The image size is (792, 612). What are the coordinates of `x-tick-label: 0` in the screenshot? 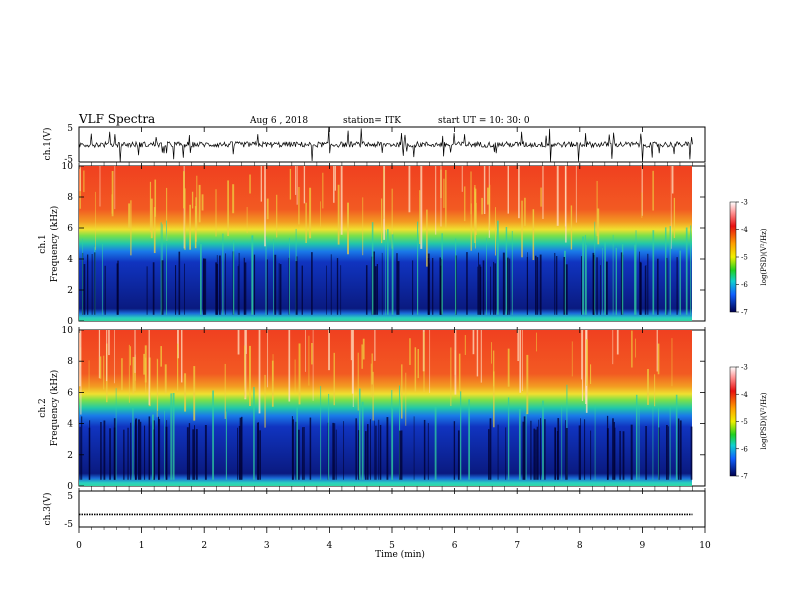 It's located at (79, 546).